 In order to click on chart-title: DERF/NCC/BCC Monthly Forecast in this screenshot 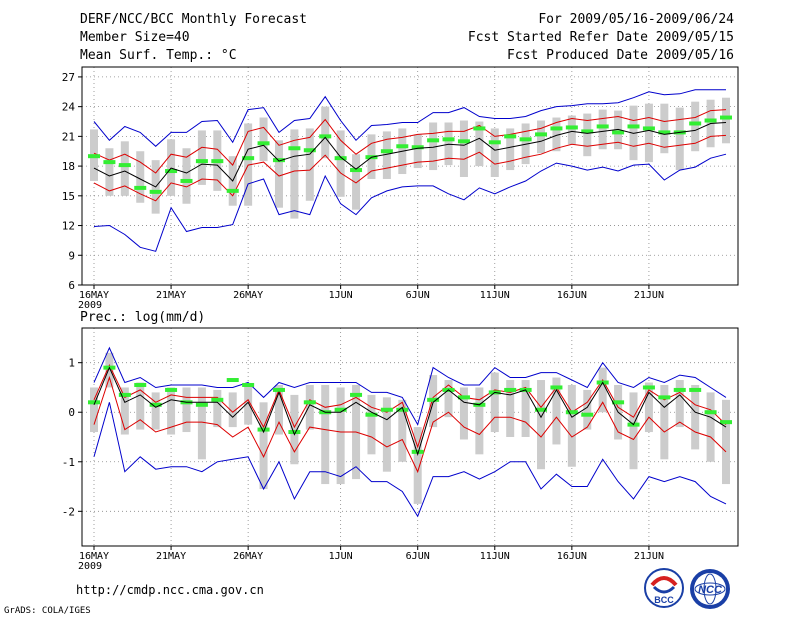, I will do `click(193, 19)`.